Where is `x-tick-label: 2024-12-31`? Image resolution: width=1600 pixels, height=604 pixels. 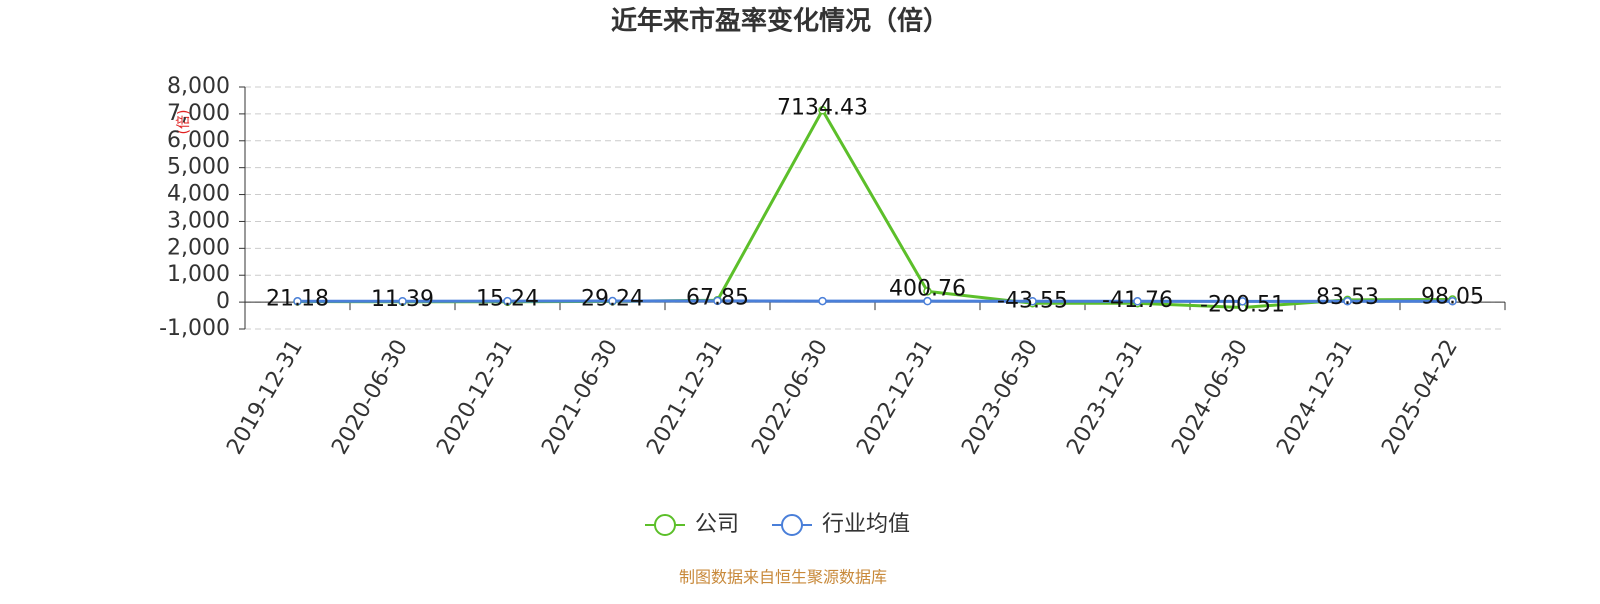 x-tick-label: 2024-12-31 is located at coordinates (1315, 397).